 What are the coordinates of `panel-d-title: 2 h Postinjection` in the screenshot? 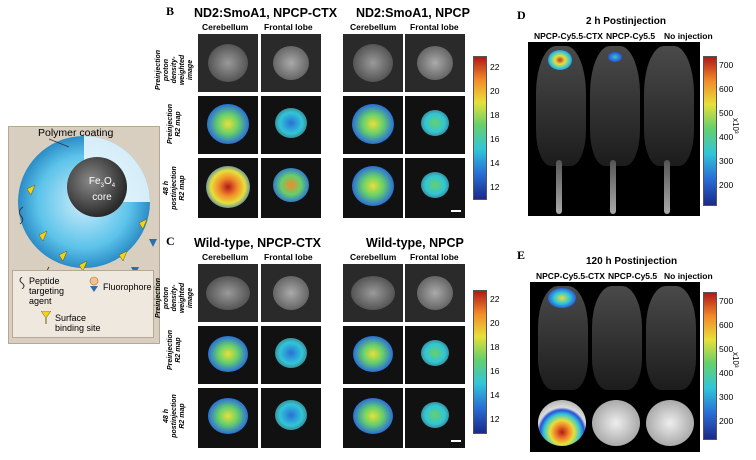 It's located at (626, 21).